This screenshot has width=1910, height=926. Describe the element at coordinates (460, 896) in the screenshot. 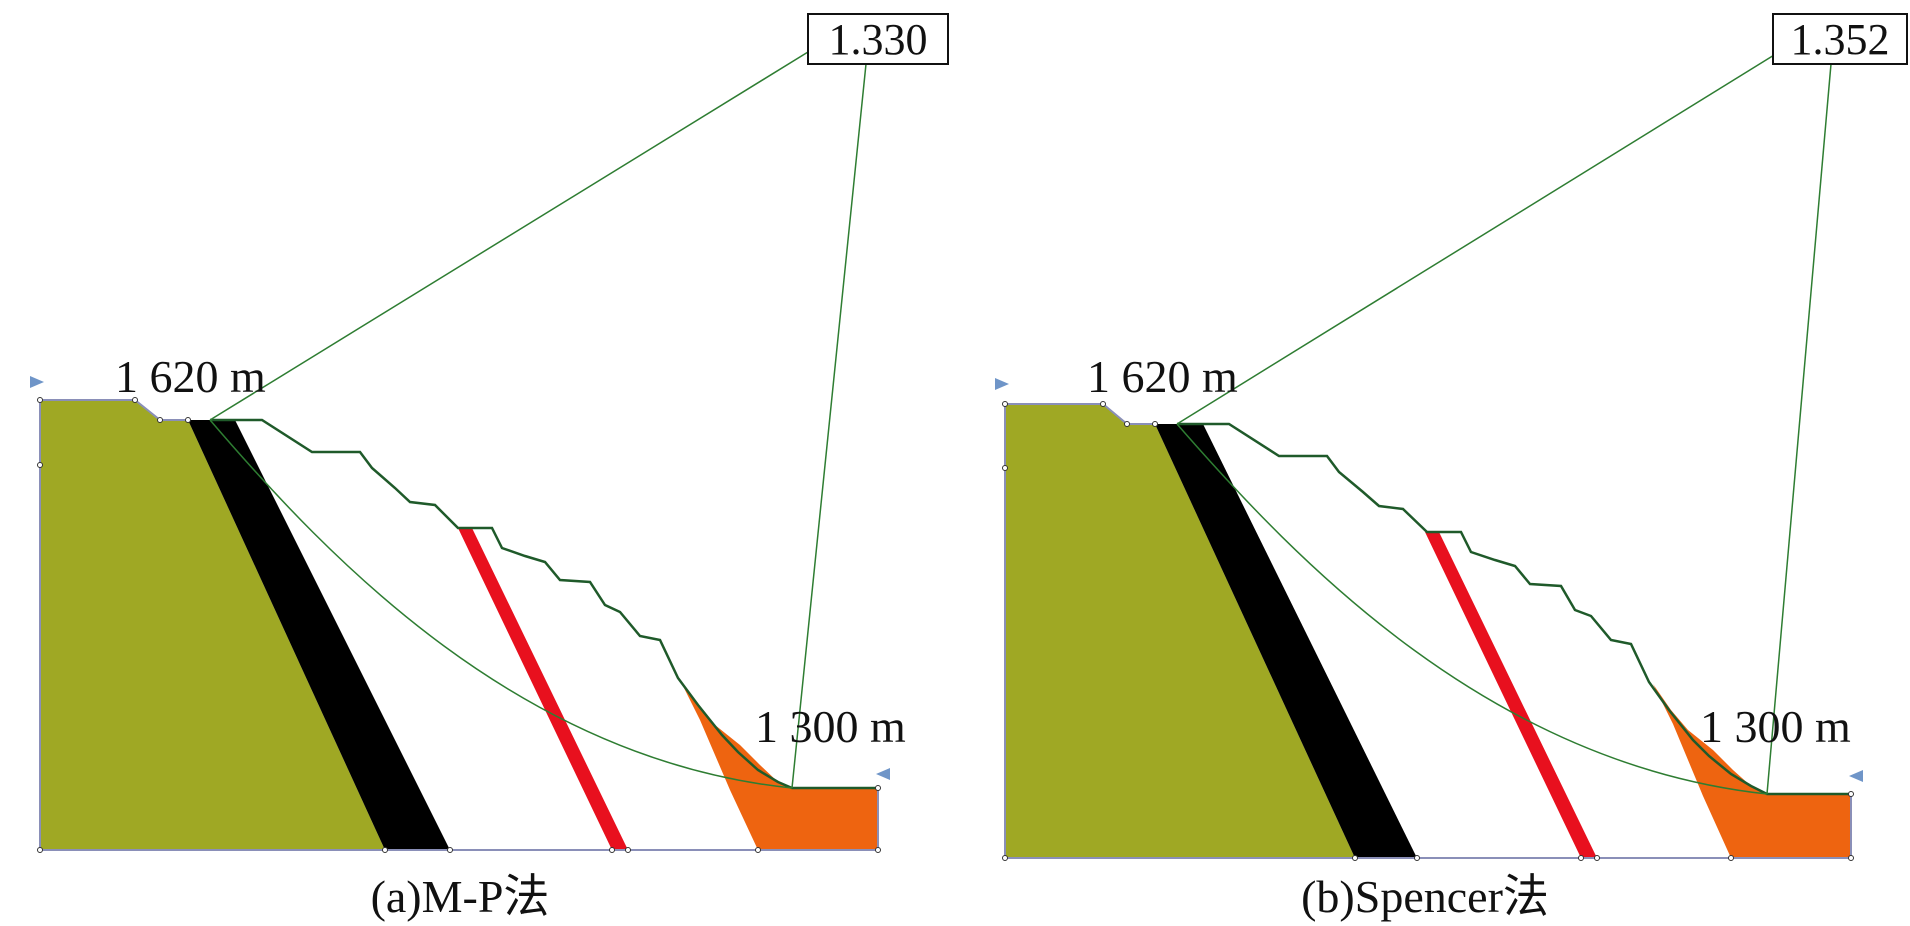

I see `panel-caption: (a)M-P法` at that location.